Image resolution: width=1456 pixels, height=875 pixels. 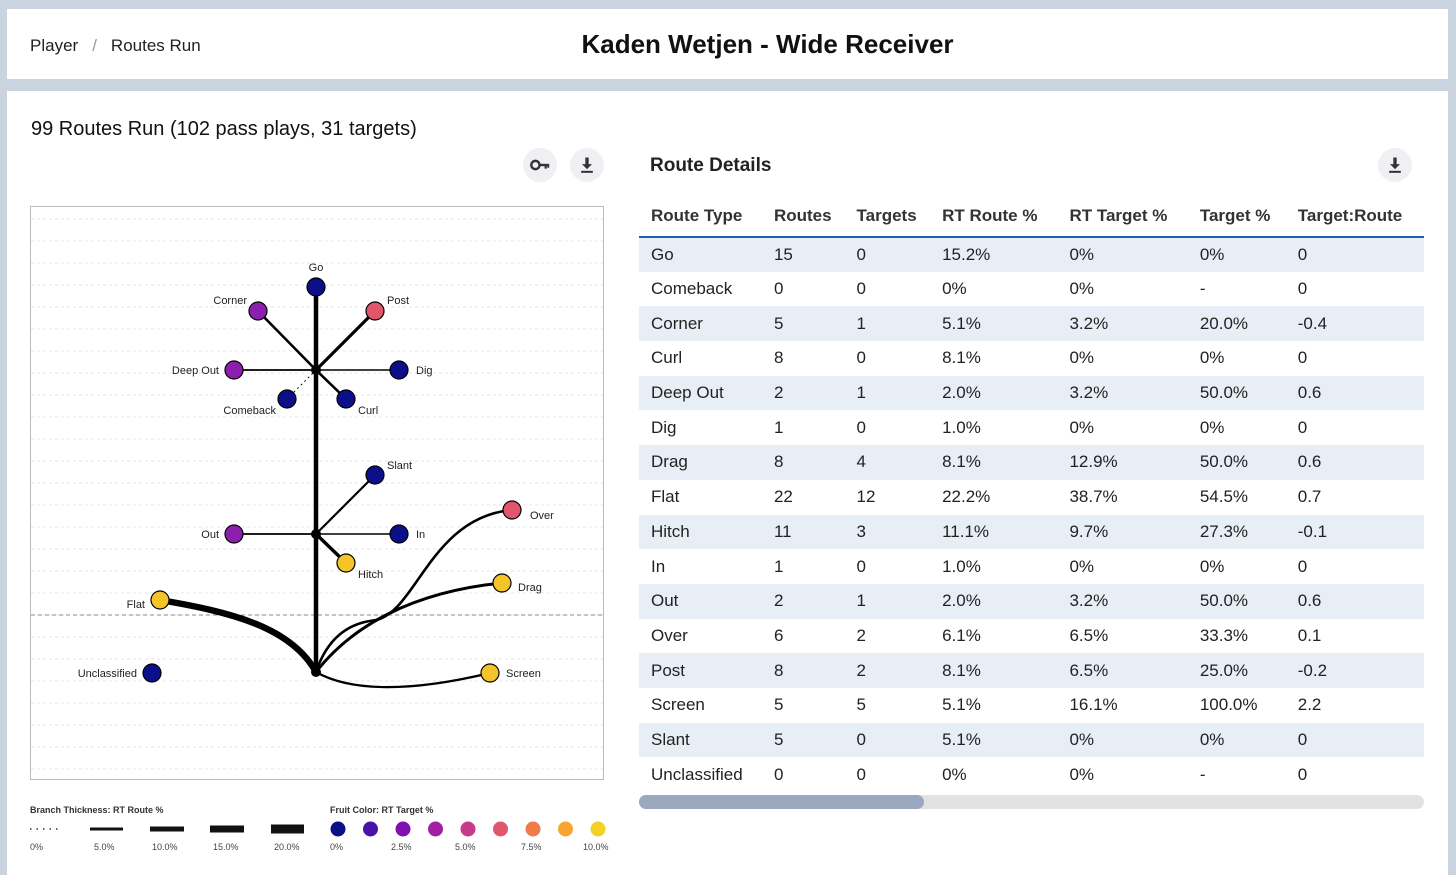 What do you see at coordinates (420, 535) in the screenshot?
I see `route-label: In` at bounding box center [420, 535].